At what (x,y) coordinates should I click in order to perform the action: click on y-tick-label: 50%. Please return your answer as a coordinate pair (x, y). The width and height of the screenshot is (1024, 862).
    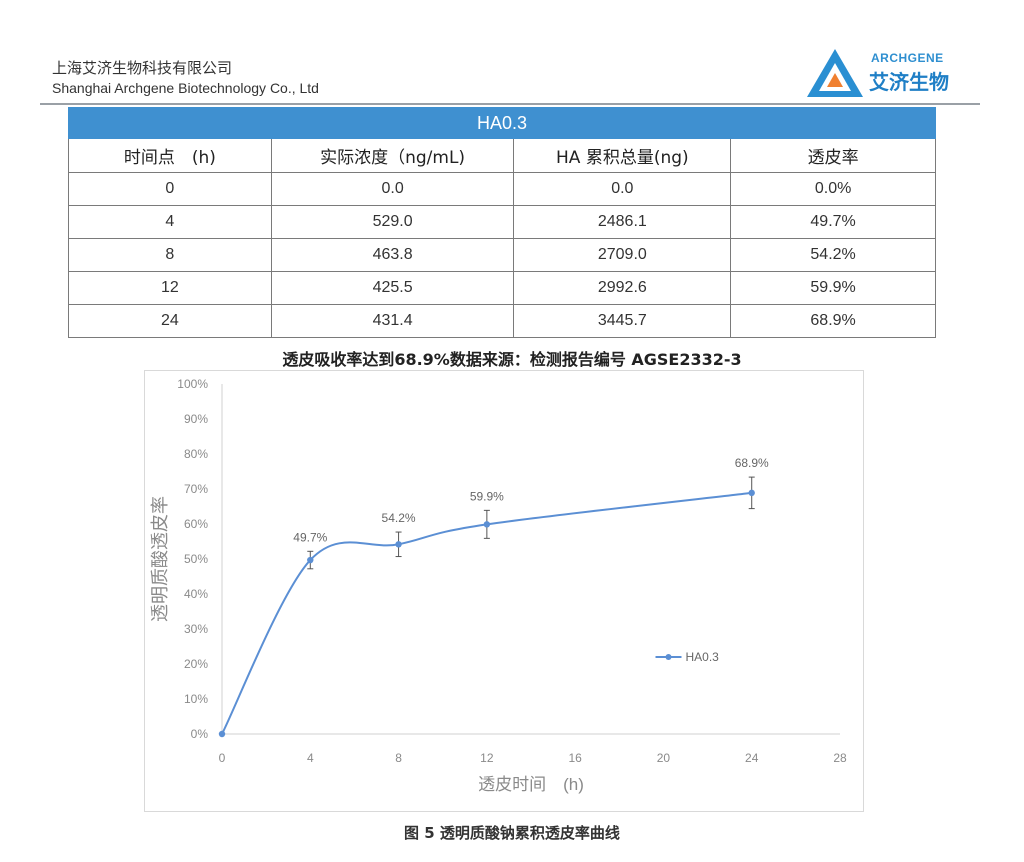
    Looking at the image, I should click on (196, 559).